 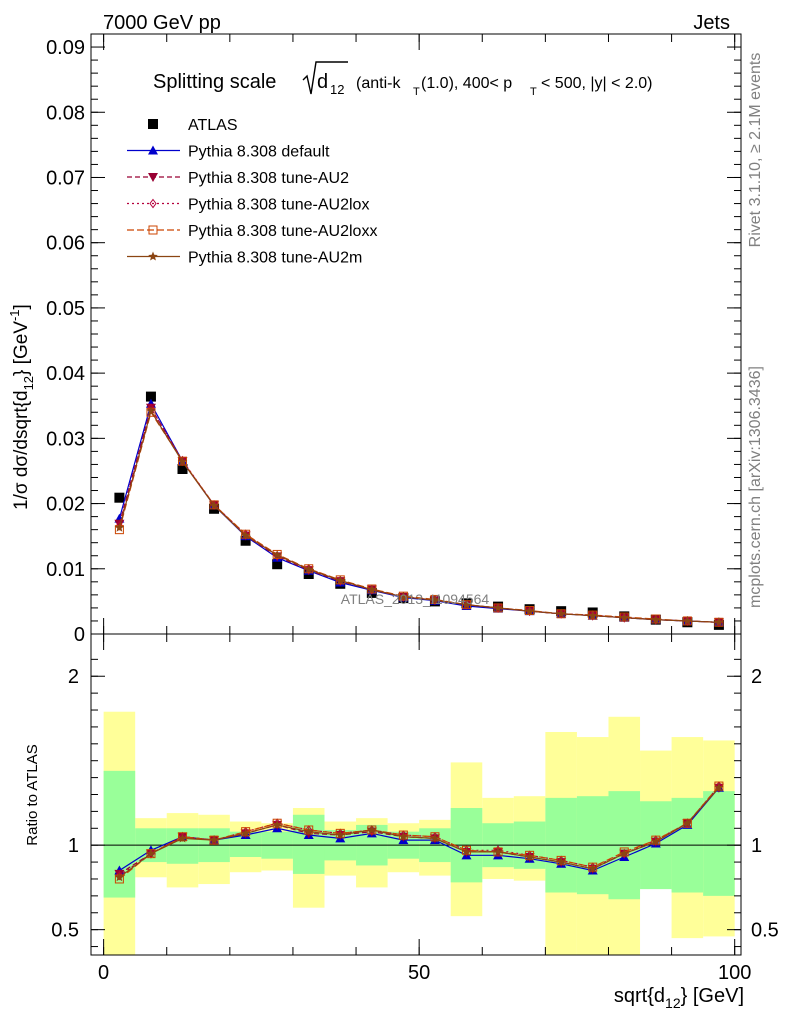 What do you see at coordinates (65, 439) in the screenshot?
I see `main-ytick-label: 0.03` at bounding box center [65, 439].